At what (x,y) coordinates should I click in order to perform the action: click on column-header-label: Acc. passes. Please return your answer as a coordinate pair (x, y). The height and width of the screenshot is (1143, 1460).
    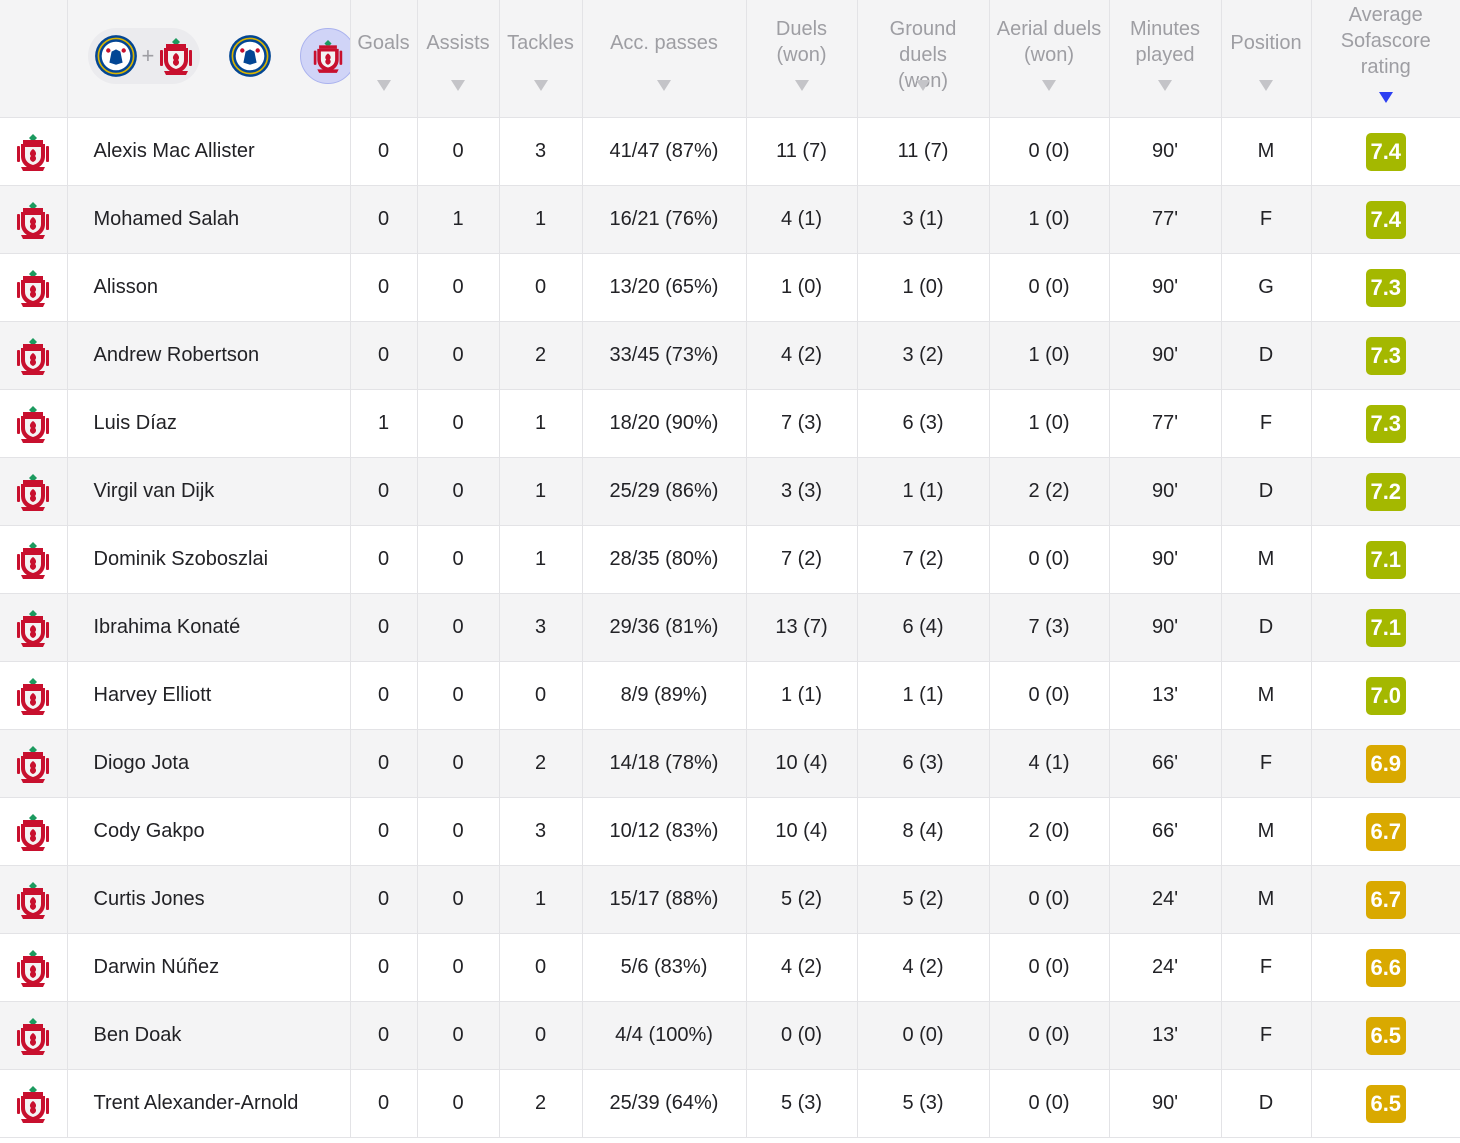
    Looking at the image, I should click on (664, 43).